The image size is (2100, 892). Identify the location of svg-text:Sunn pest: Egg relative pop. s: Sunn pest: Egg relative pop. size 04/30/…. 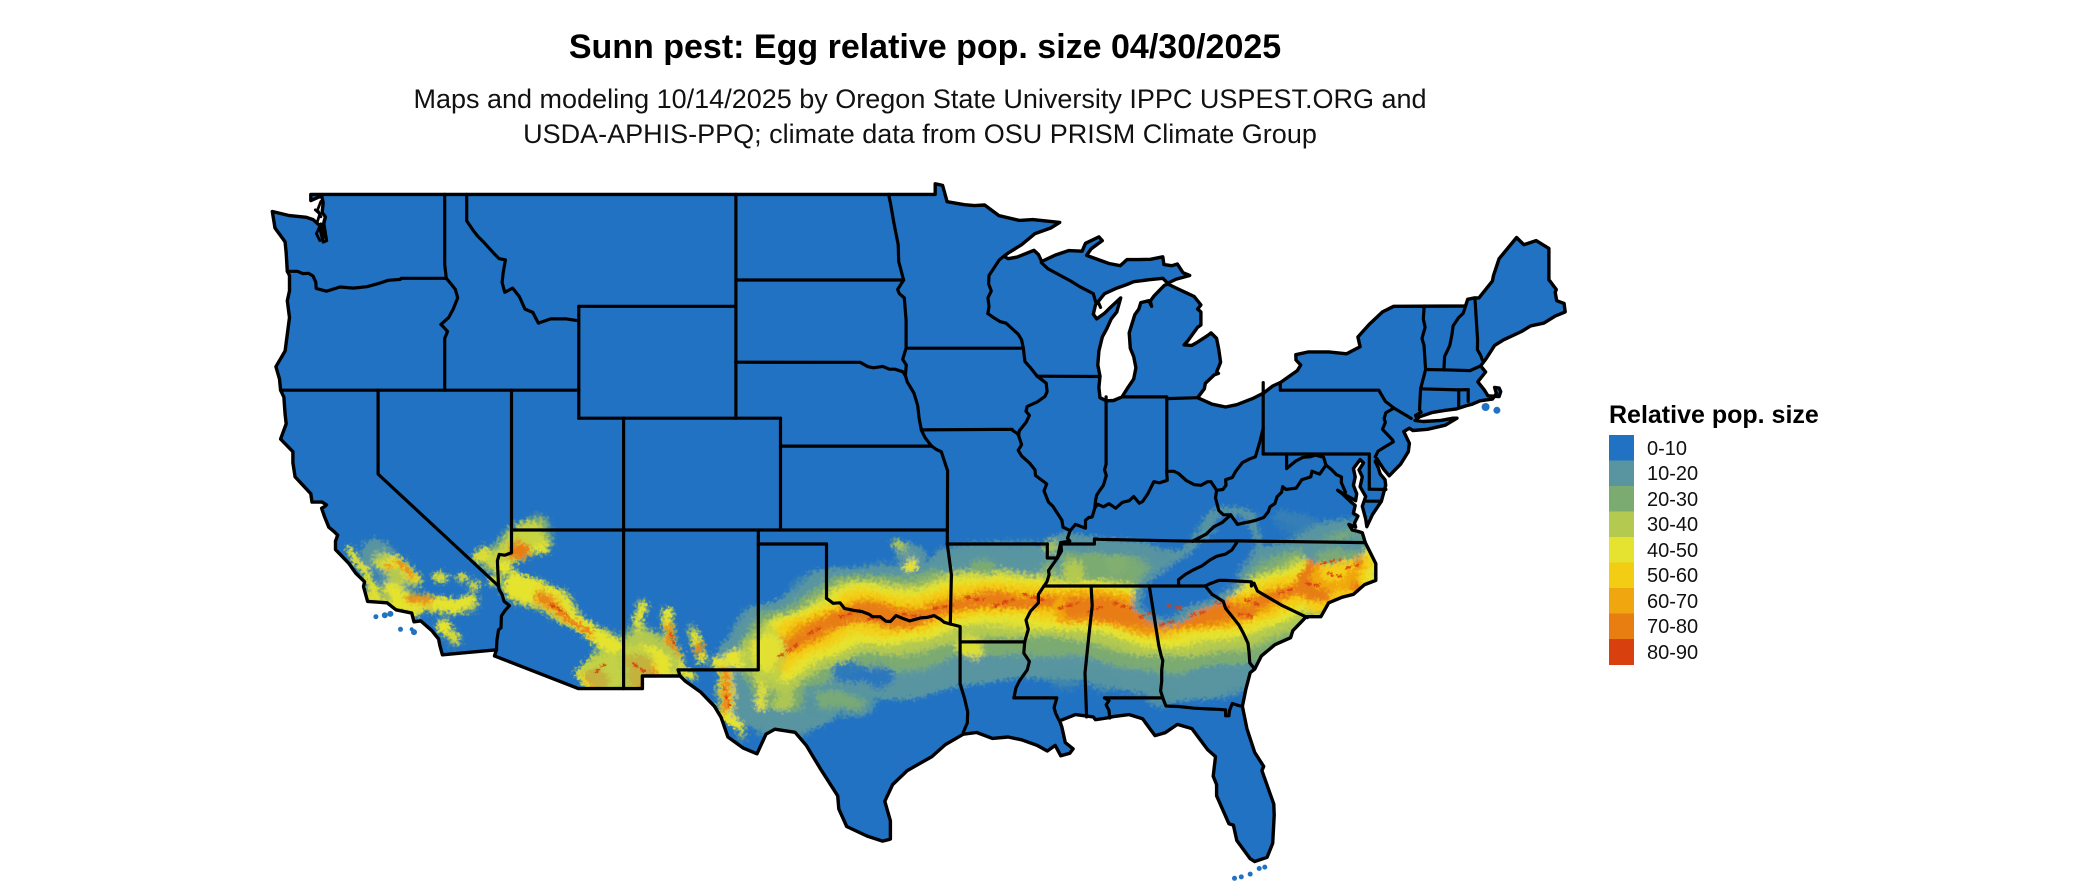
(925, 47).